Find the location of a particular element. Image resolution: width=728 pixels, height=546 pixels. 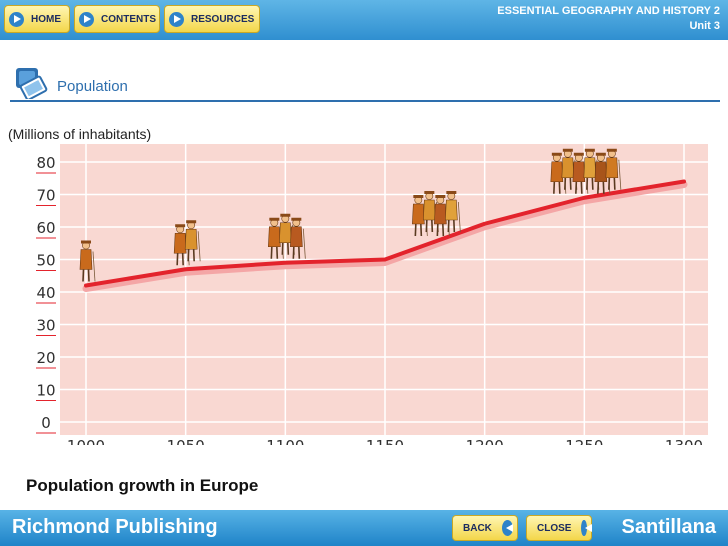

close-button: CLOSE is located at coordinates (559, 528).